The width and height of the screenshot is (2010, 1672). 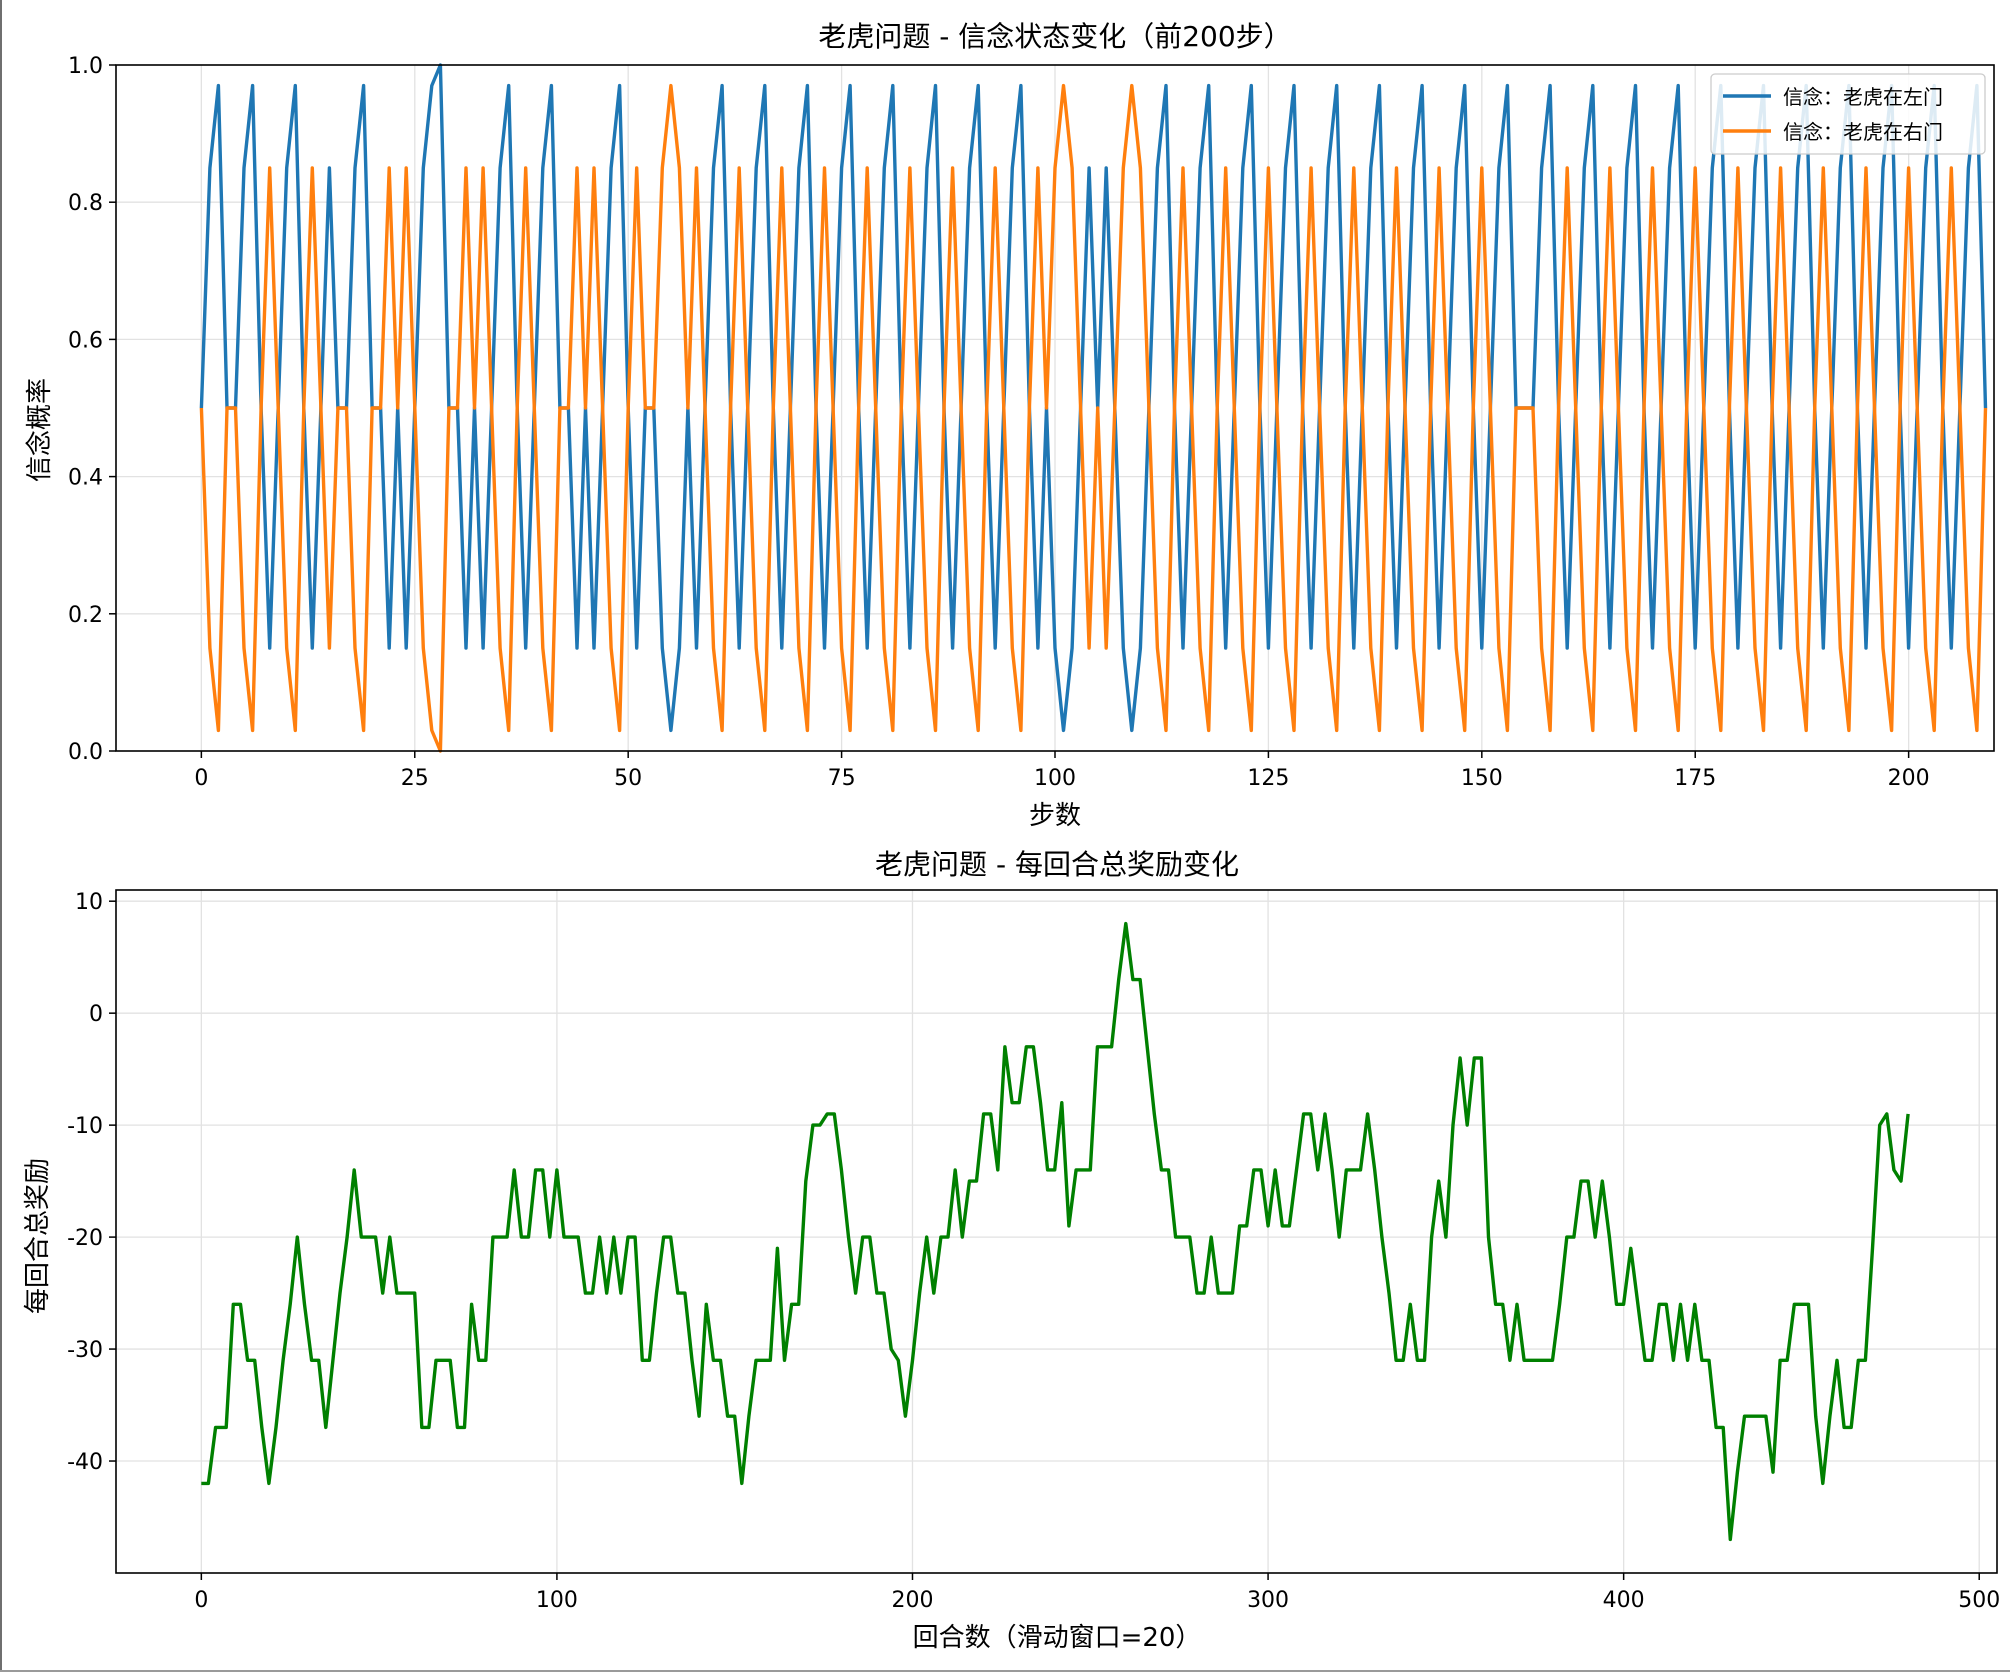 What do you see at coordinates (85, 478) in the screenshot?
I see `belief-chart-ytick-label: 0.4` at bounding box center [85, 478].